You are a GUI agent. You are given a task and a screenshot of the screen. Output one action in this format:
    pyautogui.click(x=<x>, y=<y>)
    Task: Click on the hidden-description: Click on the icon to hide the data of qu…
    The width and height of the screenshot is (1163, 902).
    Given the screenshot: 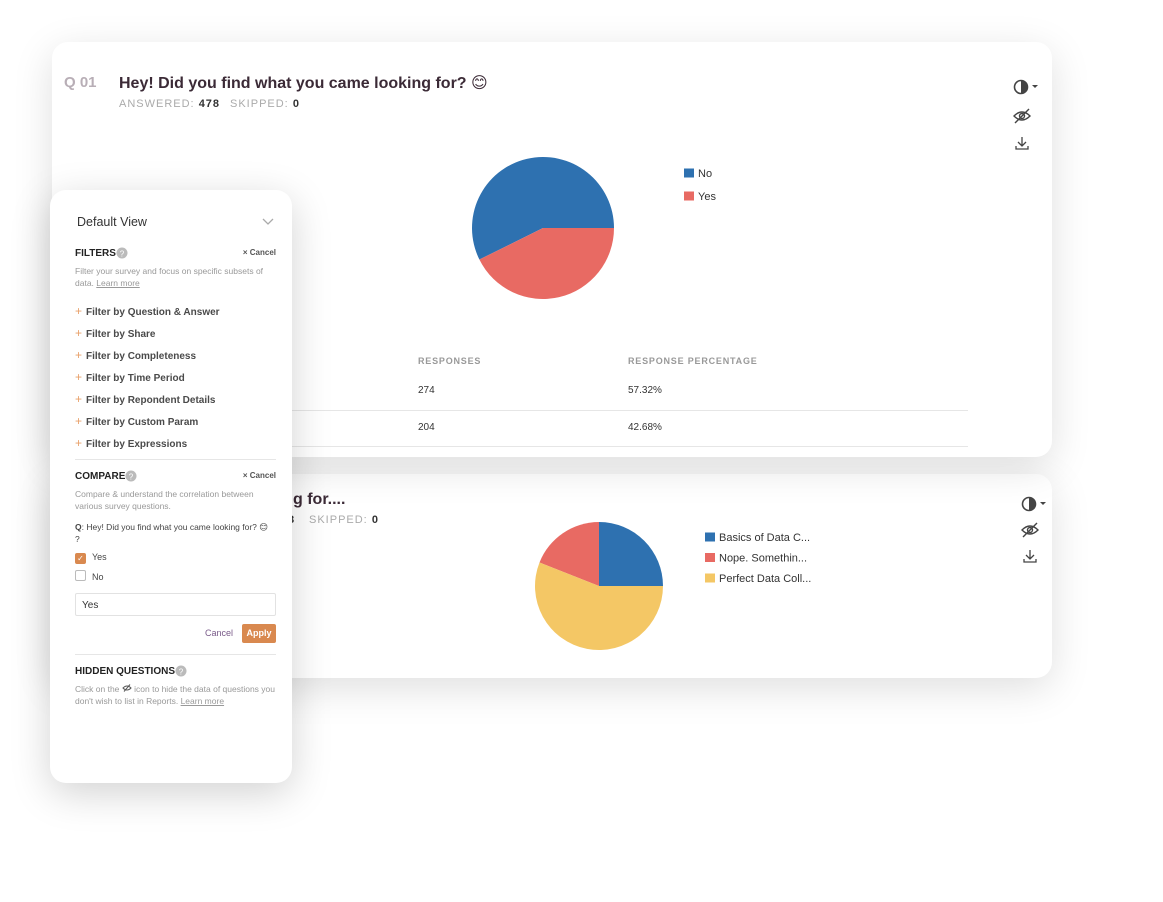 What is the action you would take?
    pyautogui.click(x=177, y=695)
    